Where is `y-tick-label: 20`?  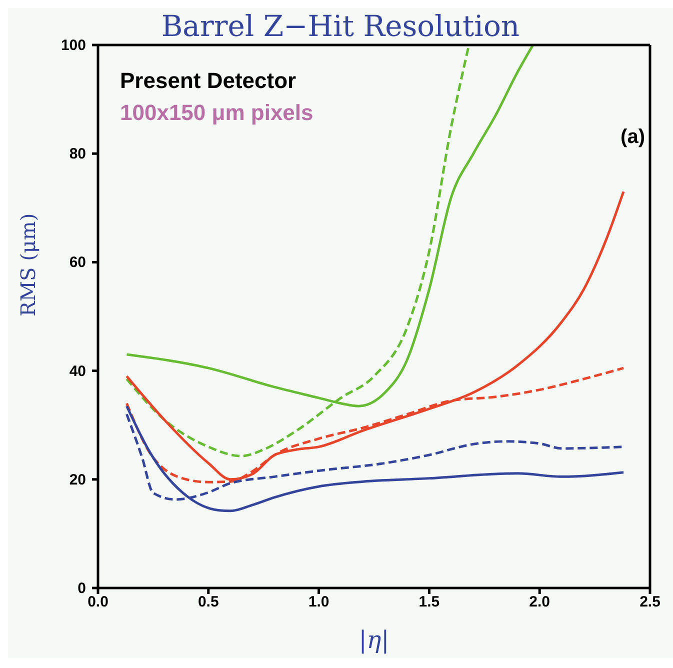
y-tick-label: 20 is located at coordinates (77, 479).